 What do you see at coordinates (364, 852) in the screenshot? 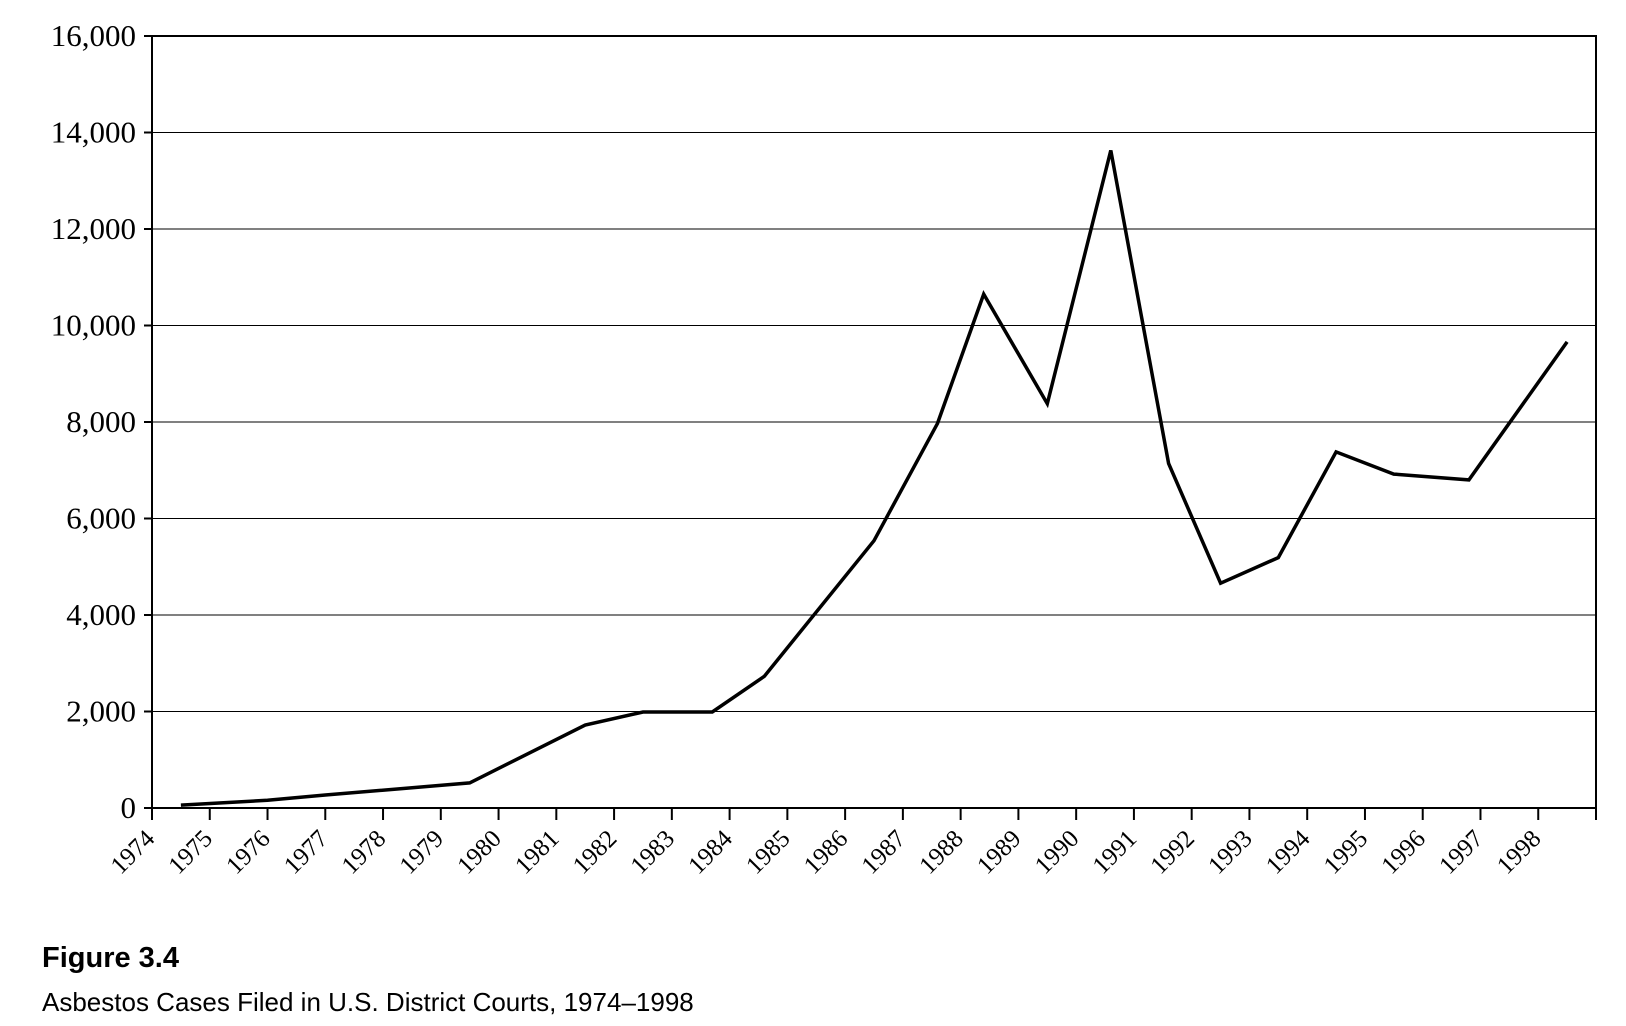
I see `x-tick-label: 1978` at bounding box center [364, 852].